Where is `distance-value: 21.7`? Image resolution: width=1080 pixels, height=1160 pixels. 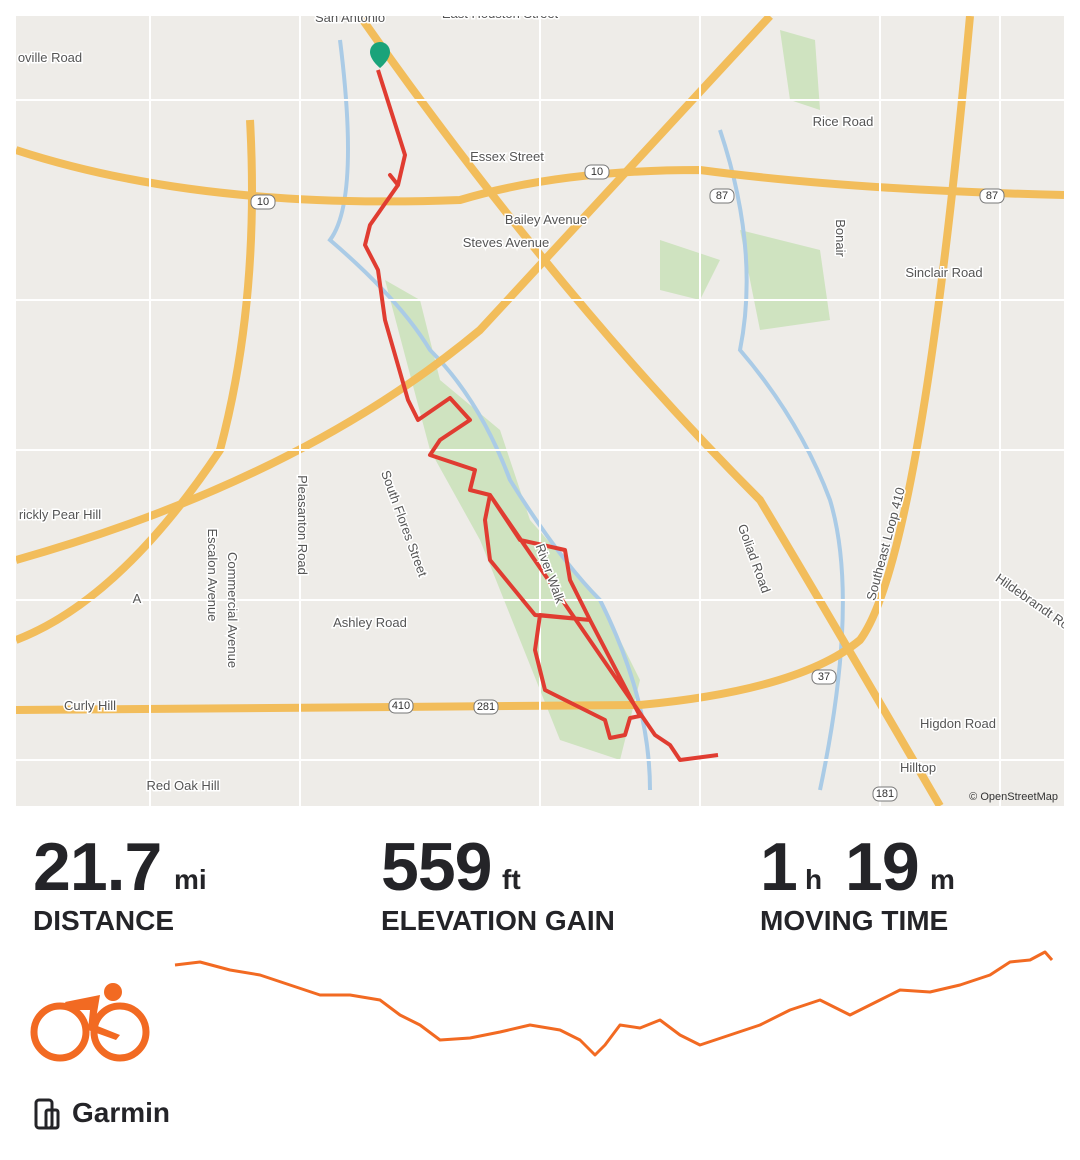
distance-value: 21.7 is located at coordinates (97, 867).